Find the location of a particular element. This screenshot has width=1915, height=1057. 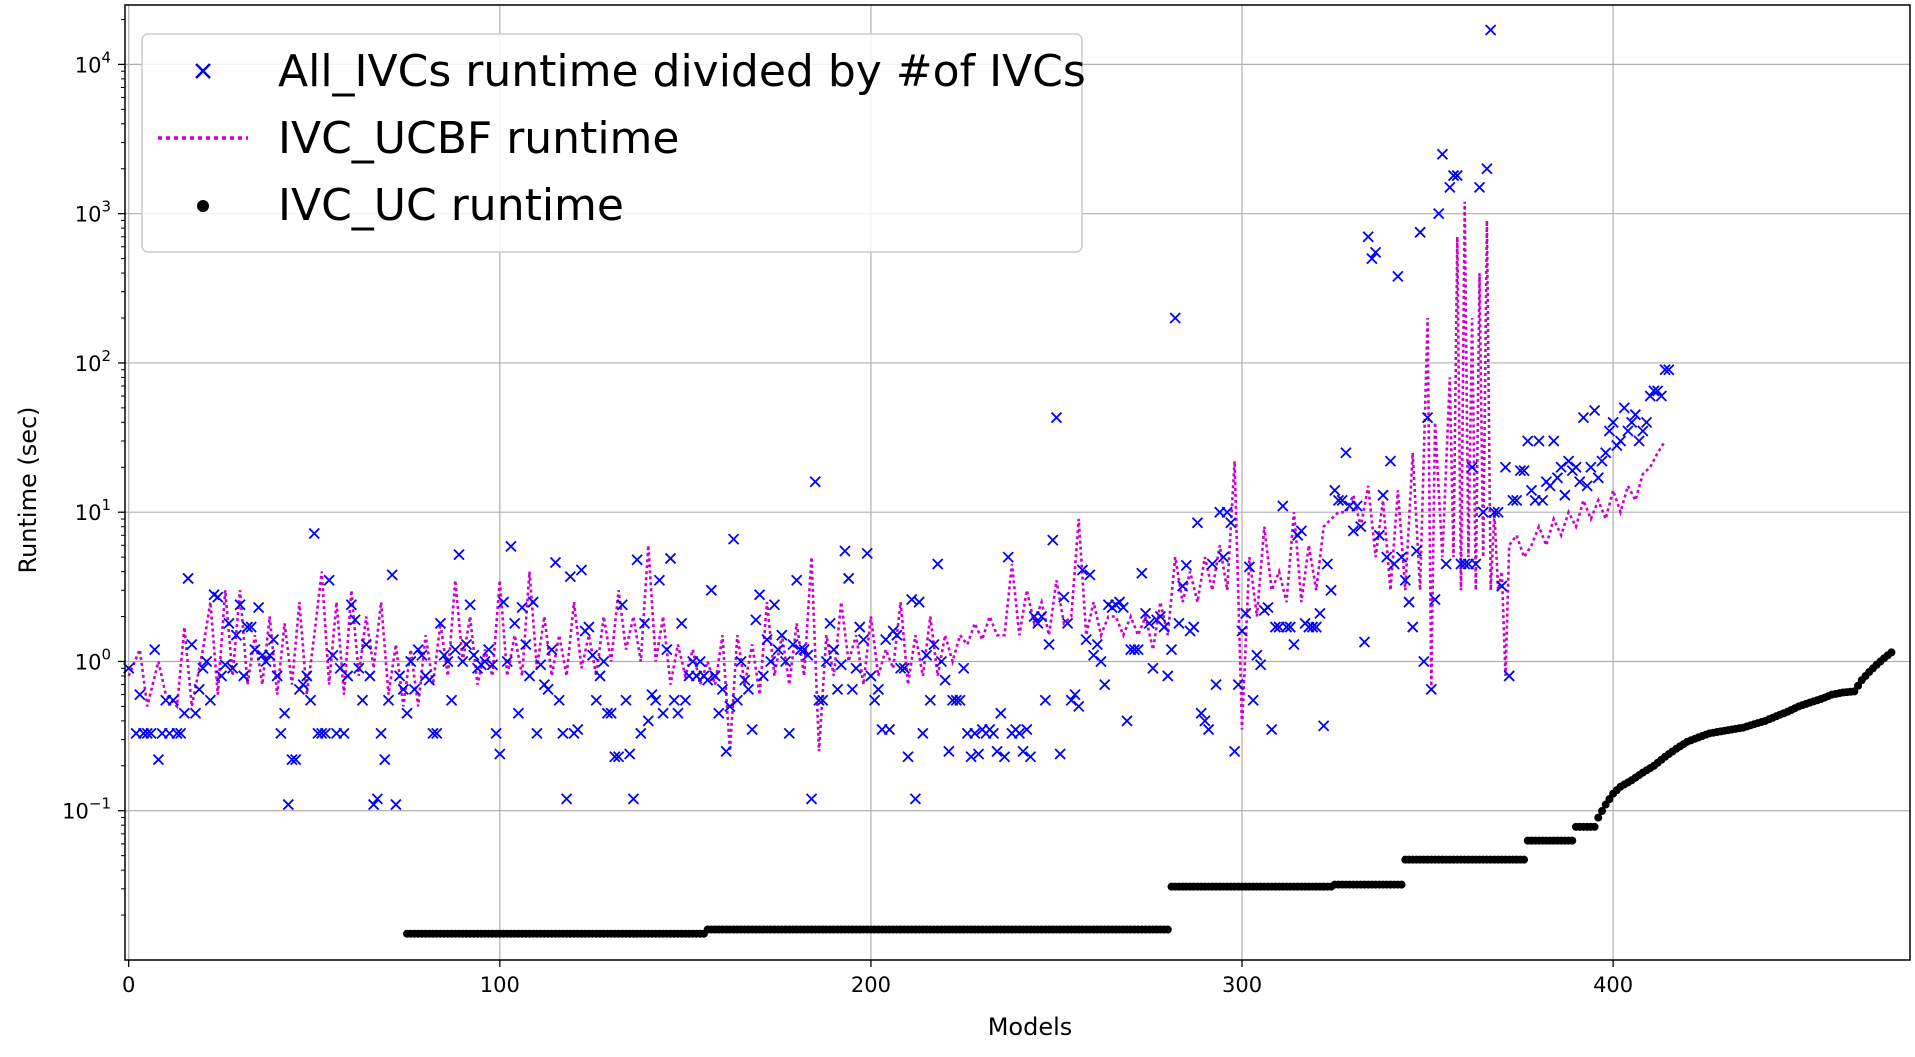

legend-box is located at coordinates (612, 143).